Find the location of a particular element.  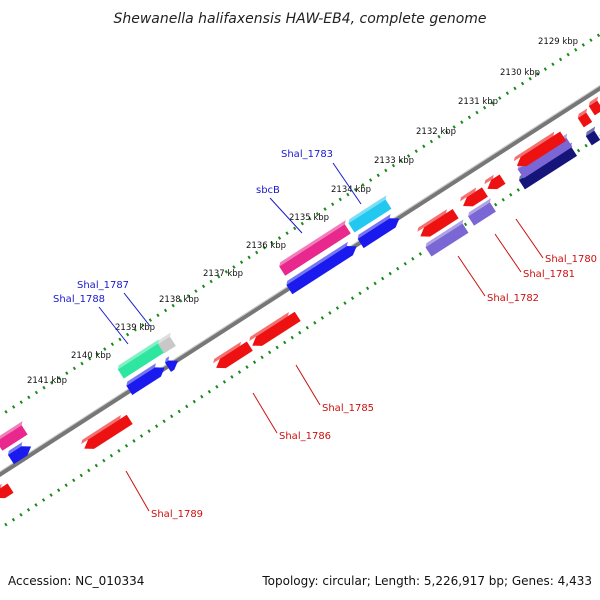

gene-edge-navy is located at coordinates (592, 136).